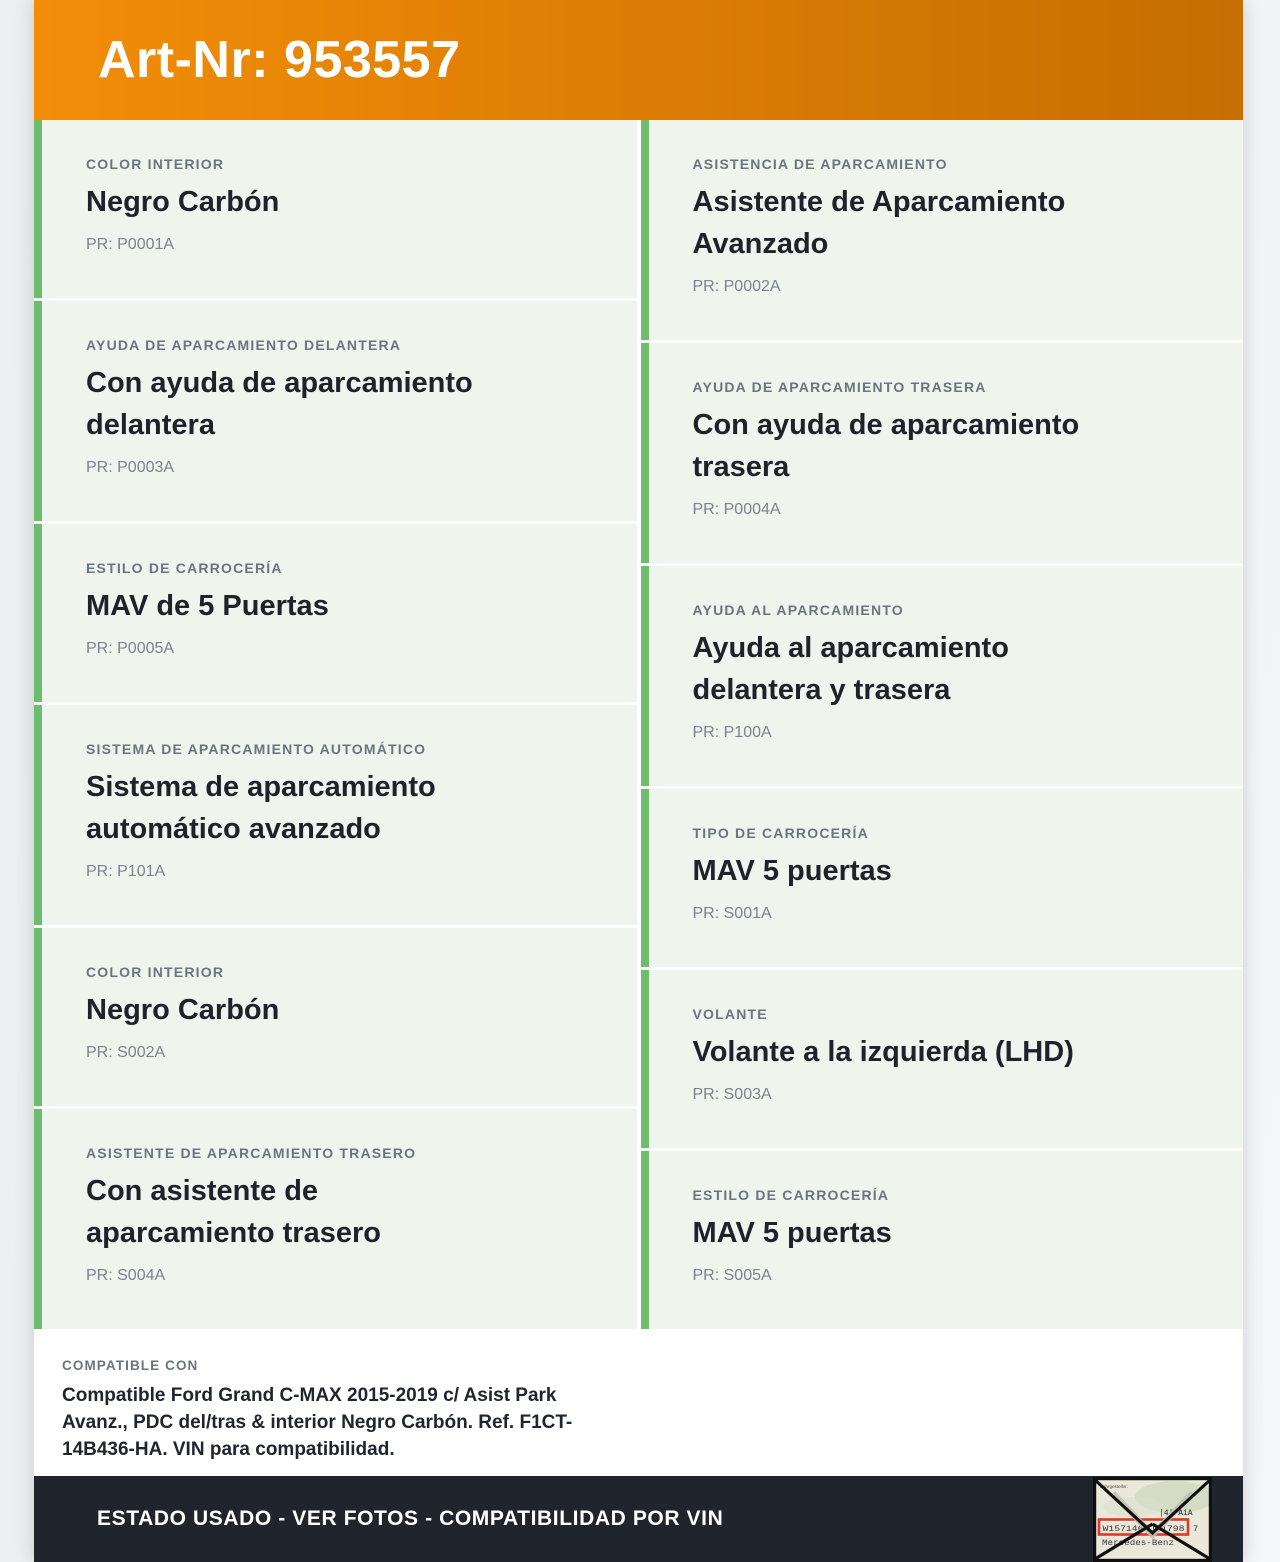 Image resolution: width=1280 pixels, height=1562 pixels. Describe the element at coordinates (839, 387) in the screenshot. I see `attribute-label: AYUDA DE APARCAMIENTO TRASERA` at that location.